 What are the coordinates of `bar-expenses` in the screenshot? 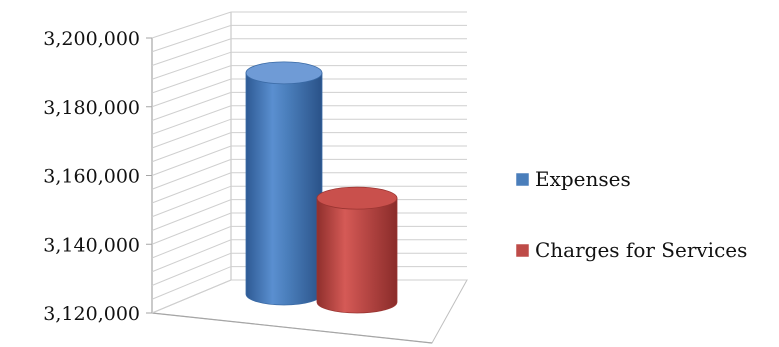 It's located at (284, 183).